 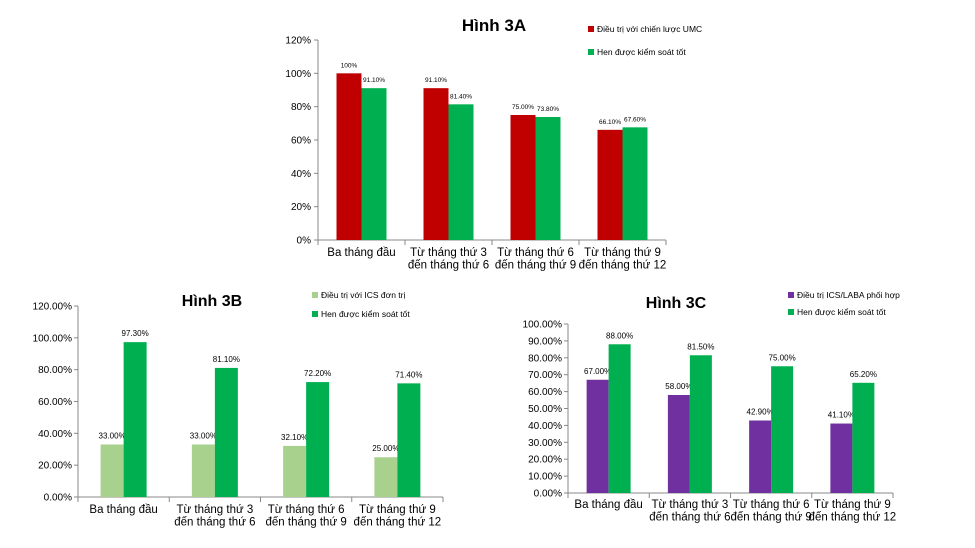 I want to click on data-label: 32.10%, so click(x=294, y=437).